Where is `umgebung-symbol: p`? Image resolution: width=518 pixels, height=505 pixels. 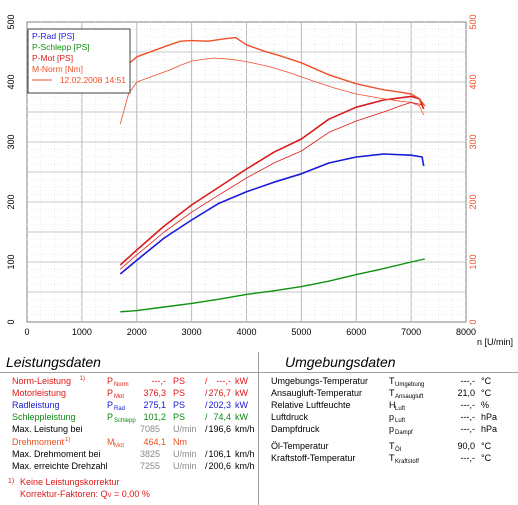
umgebung-symbol: p is located at coordinates (392, 429).